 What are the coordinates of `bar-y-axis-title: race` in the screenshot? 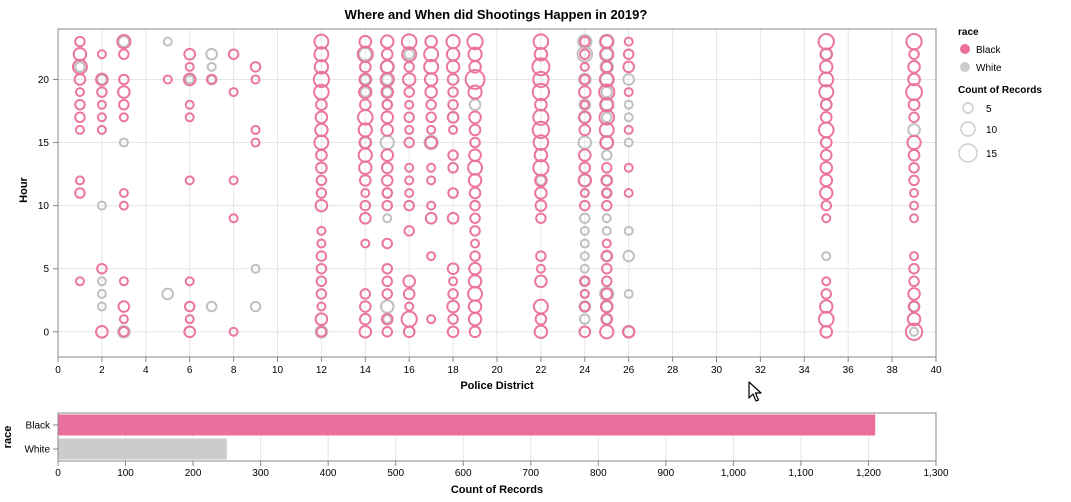 It's located at (8, 437).